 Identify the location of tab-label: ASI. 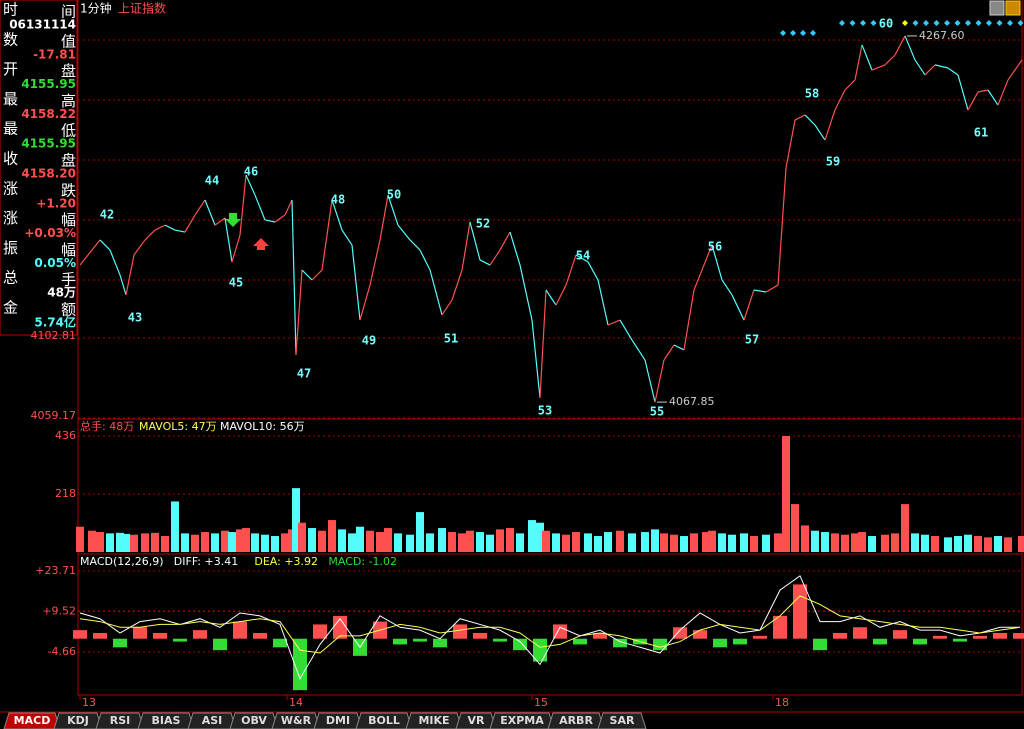
(212, 720).